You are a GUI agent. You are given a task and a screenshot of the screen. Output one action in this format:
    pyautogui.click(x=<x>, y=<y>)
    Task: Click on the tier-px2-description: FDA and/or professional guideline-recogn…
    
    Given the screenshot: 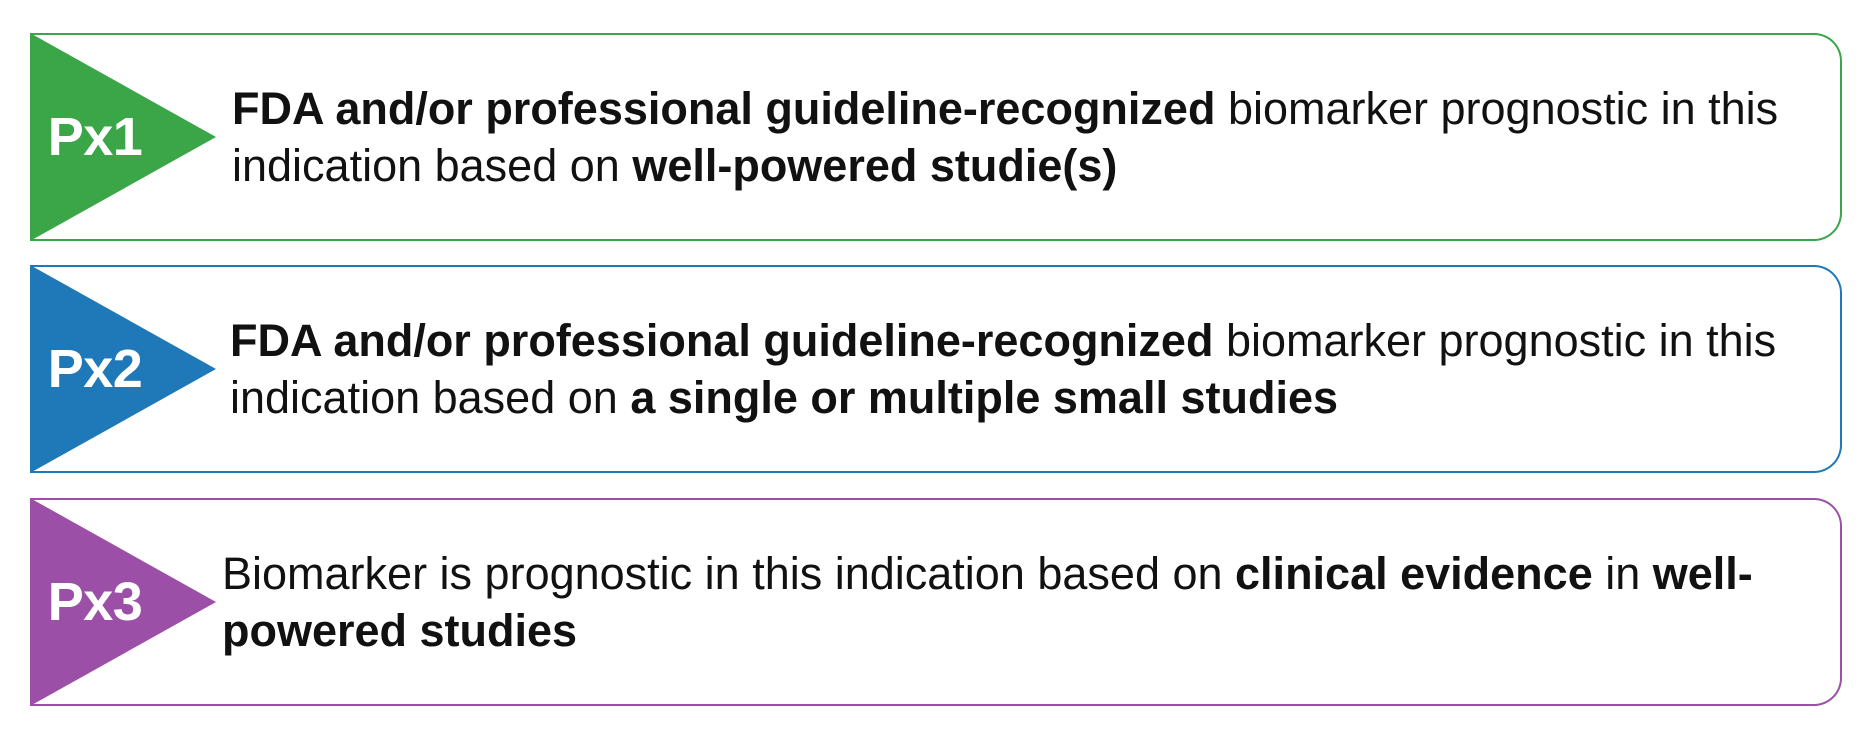 What is the action you would take?
    pyautogui.click(x=1029, y=369)
    